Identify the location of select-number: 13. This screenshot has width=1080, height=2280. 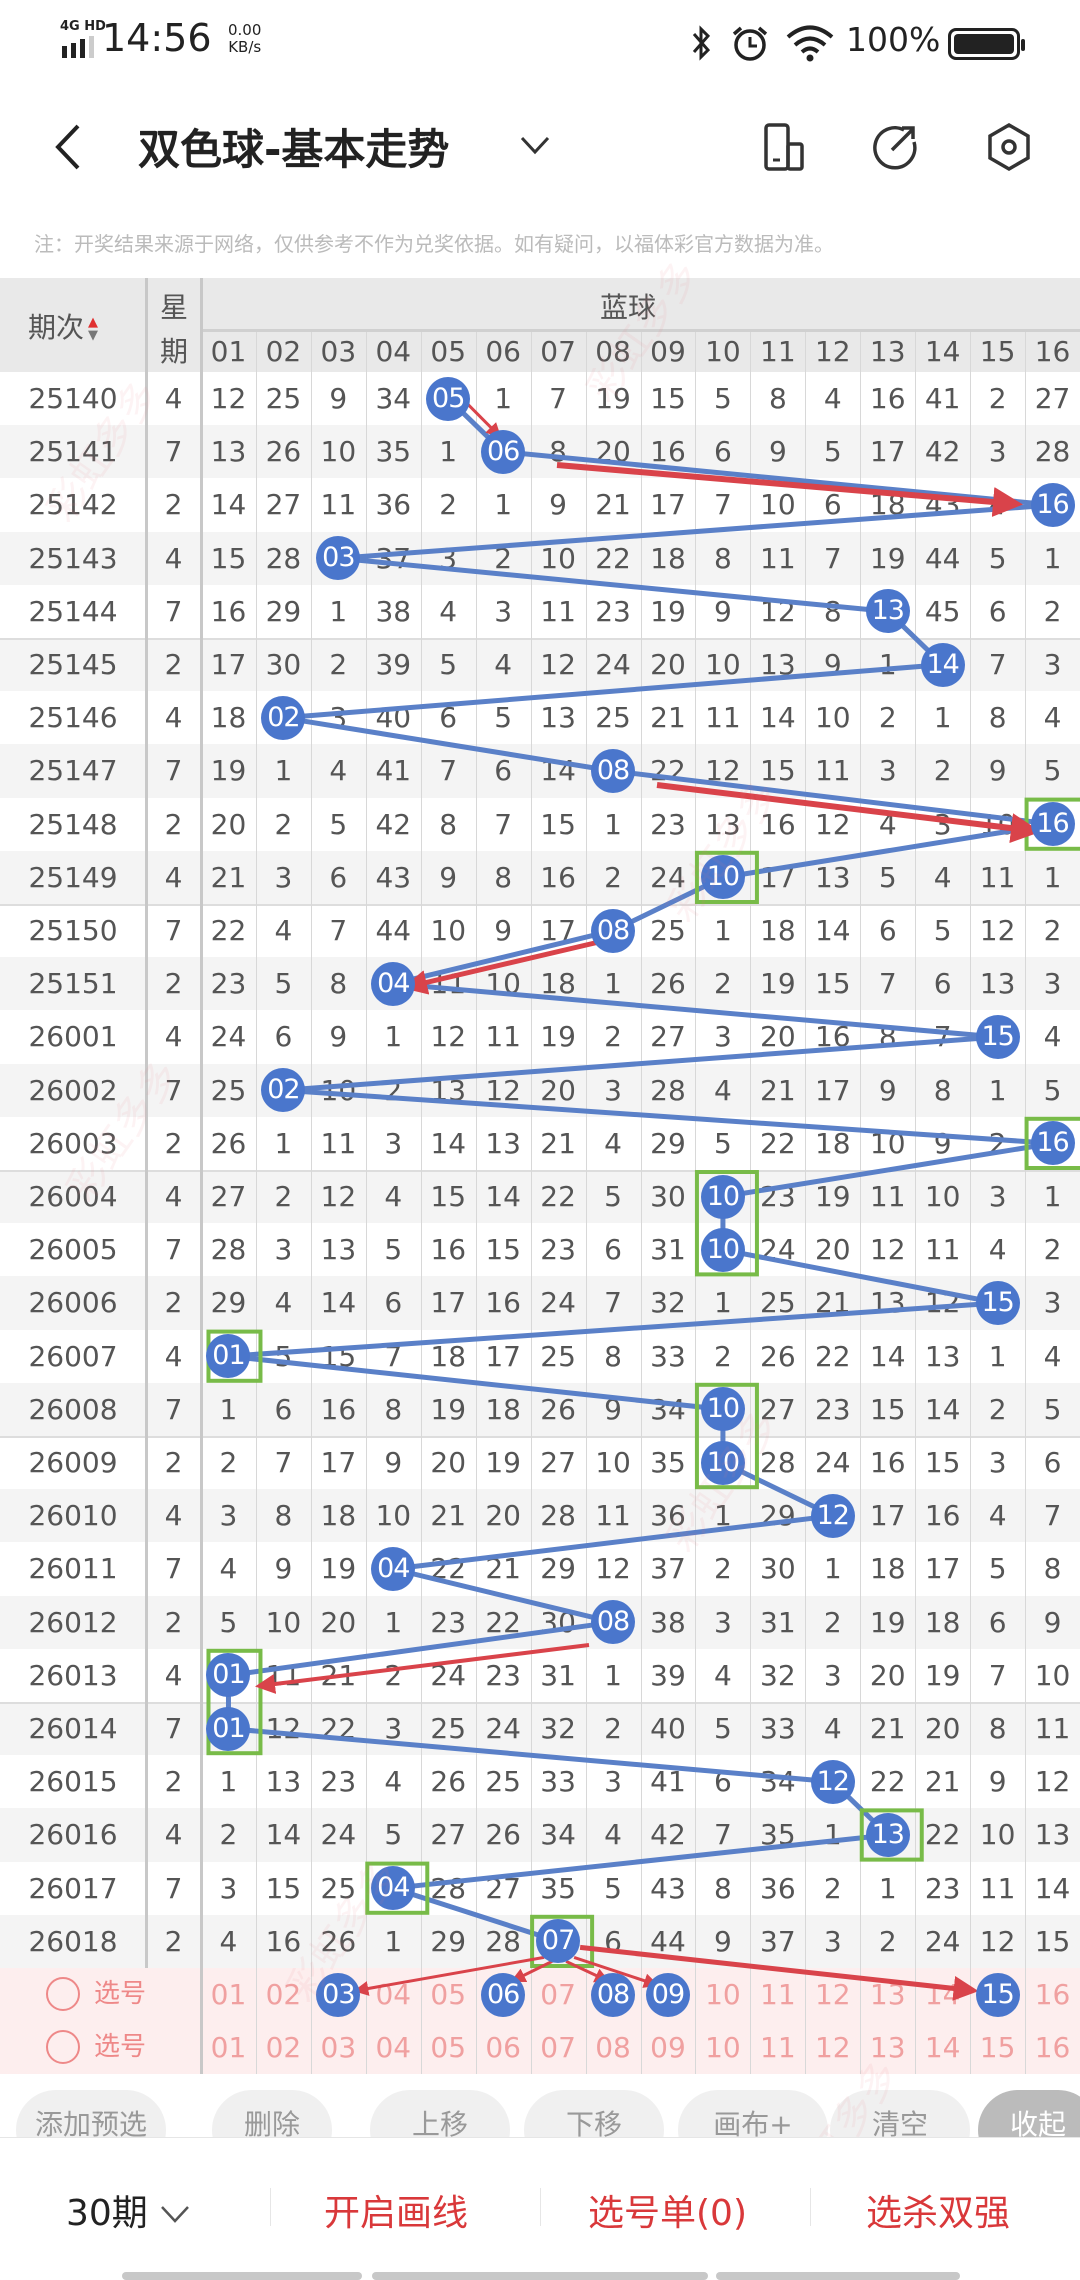
(887, 1994).